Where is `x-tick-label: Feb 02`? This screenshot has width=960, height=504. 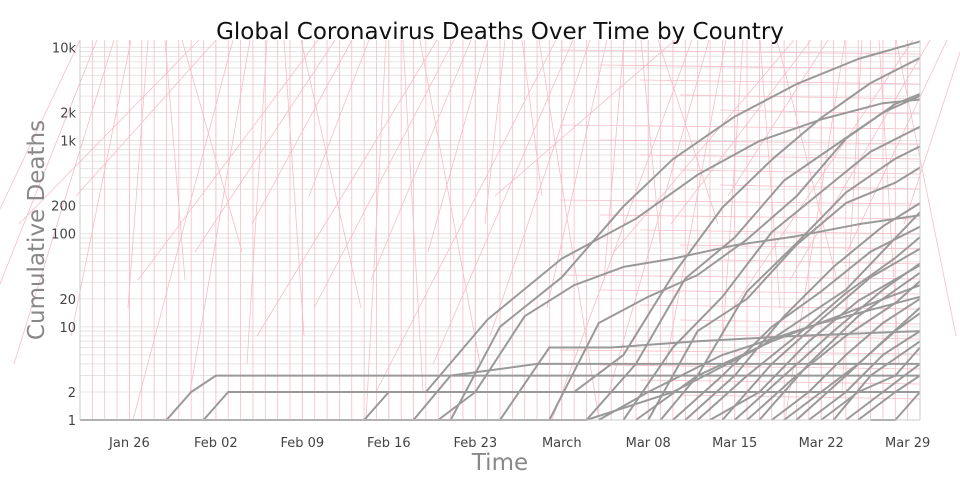 x-tick-label: Feb 02 is located at coordinates (216, 443).